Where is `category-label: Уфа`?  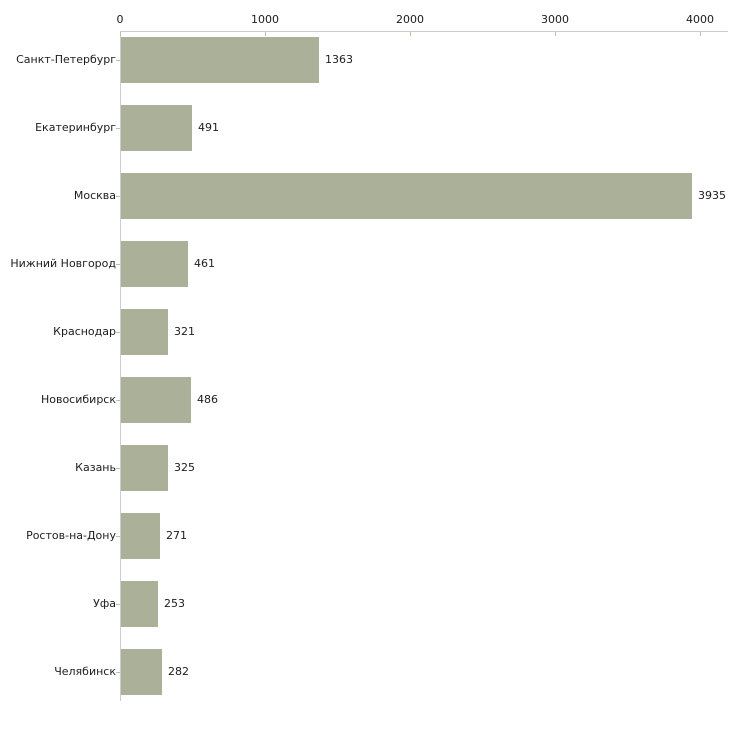
category-label: Уфа is located at coordinates (104, 603).